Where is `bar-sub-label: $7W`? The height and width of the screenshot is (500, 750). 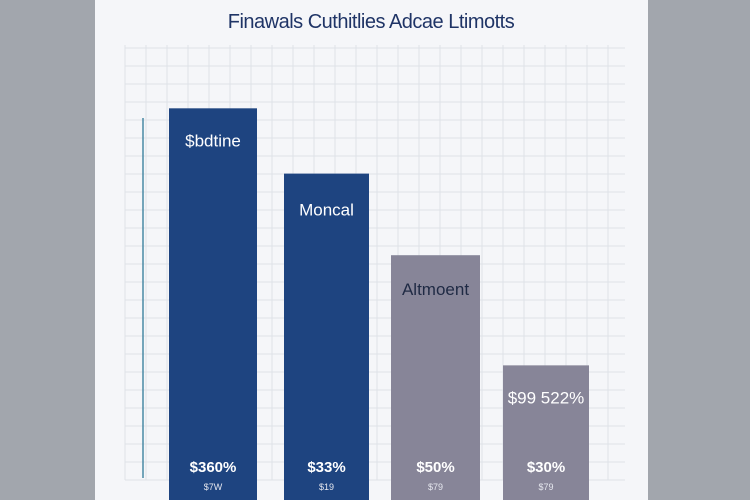 bar-sub-label: $7W is located at coordinates (213, 487).